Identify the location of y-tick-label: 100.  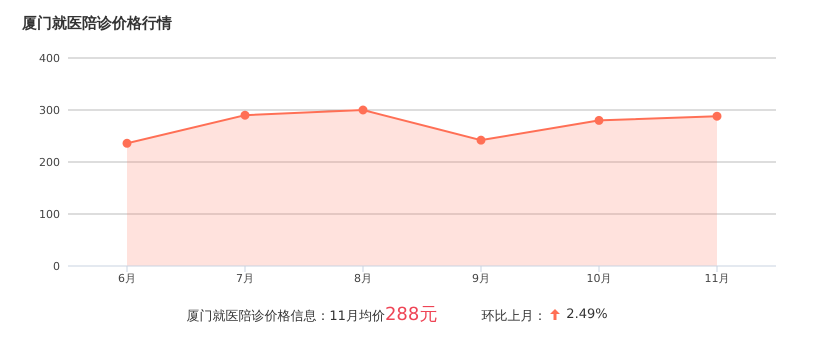
(49, 214).